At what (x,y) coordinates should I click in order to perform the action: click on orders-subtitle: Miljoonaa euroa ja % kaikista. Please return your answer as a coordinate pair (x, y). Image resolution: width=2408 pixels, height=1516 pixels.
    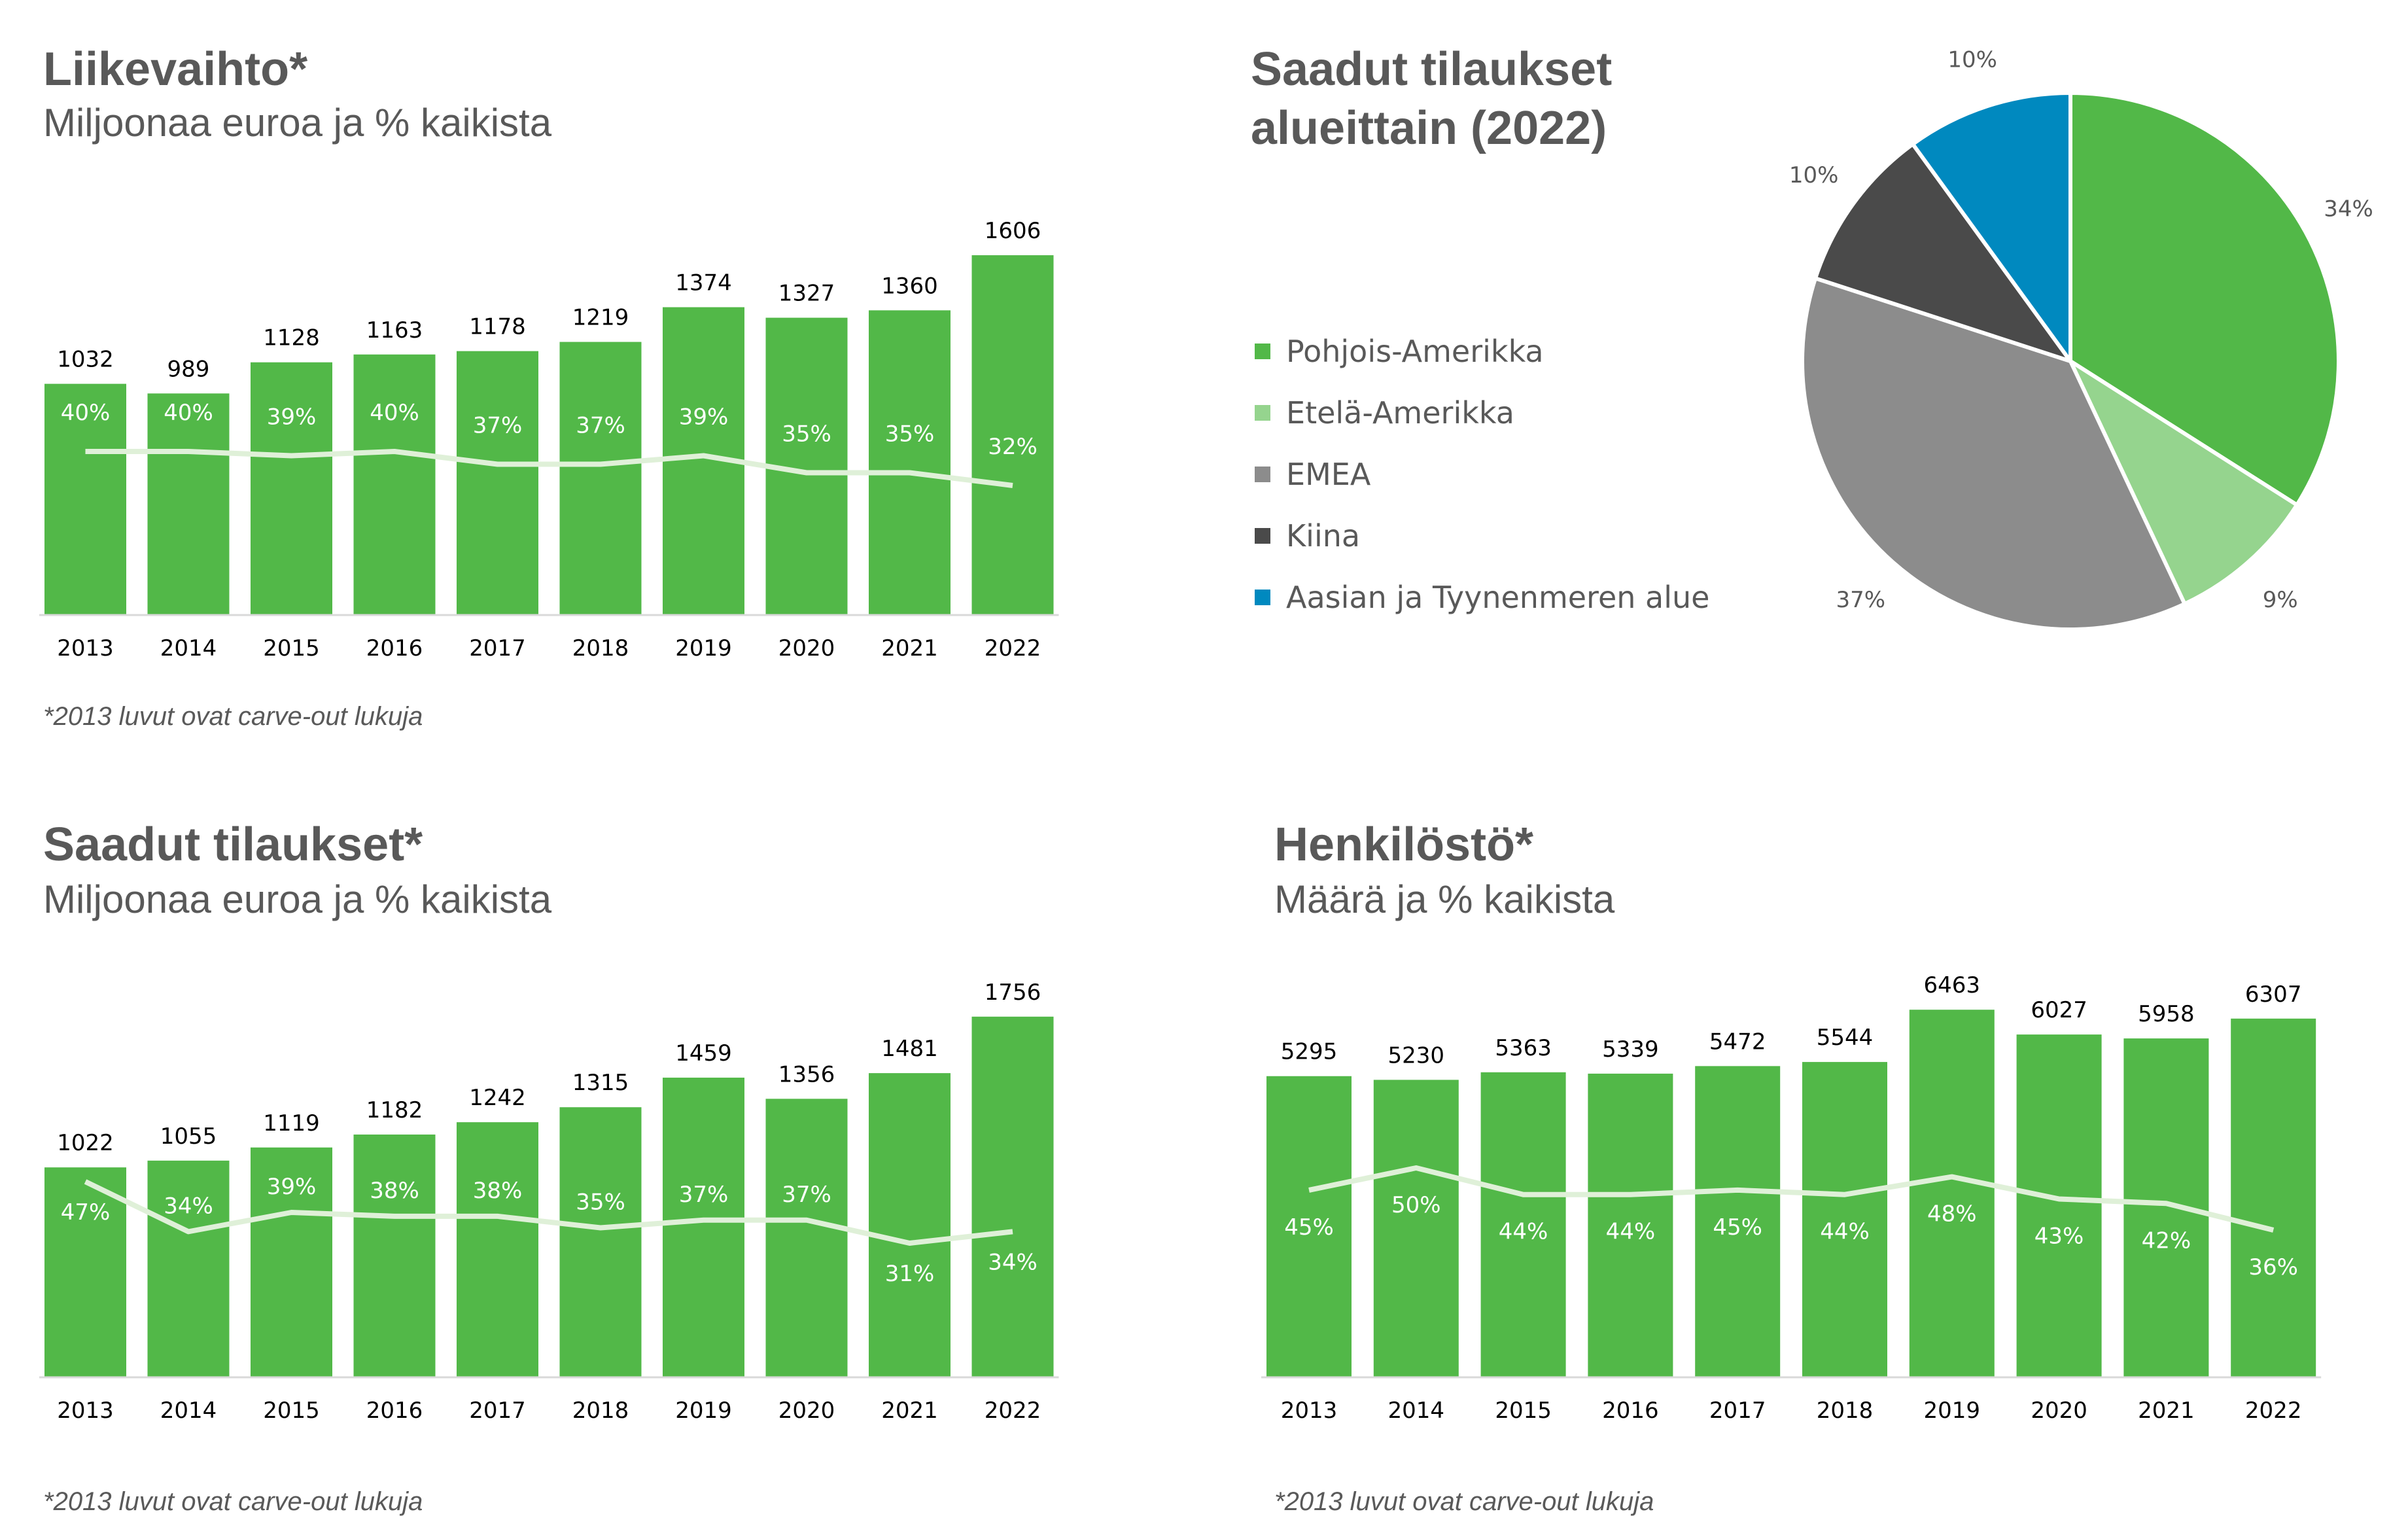
    Looking at the image, I should click on (297, 899).